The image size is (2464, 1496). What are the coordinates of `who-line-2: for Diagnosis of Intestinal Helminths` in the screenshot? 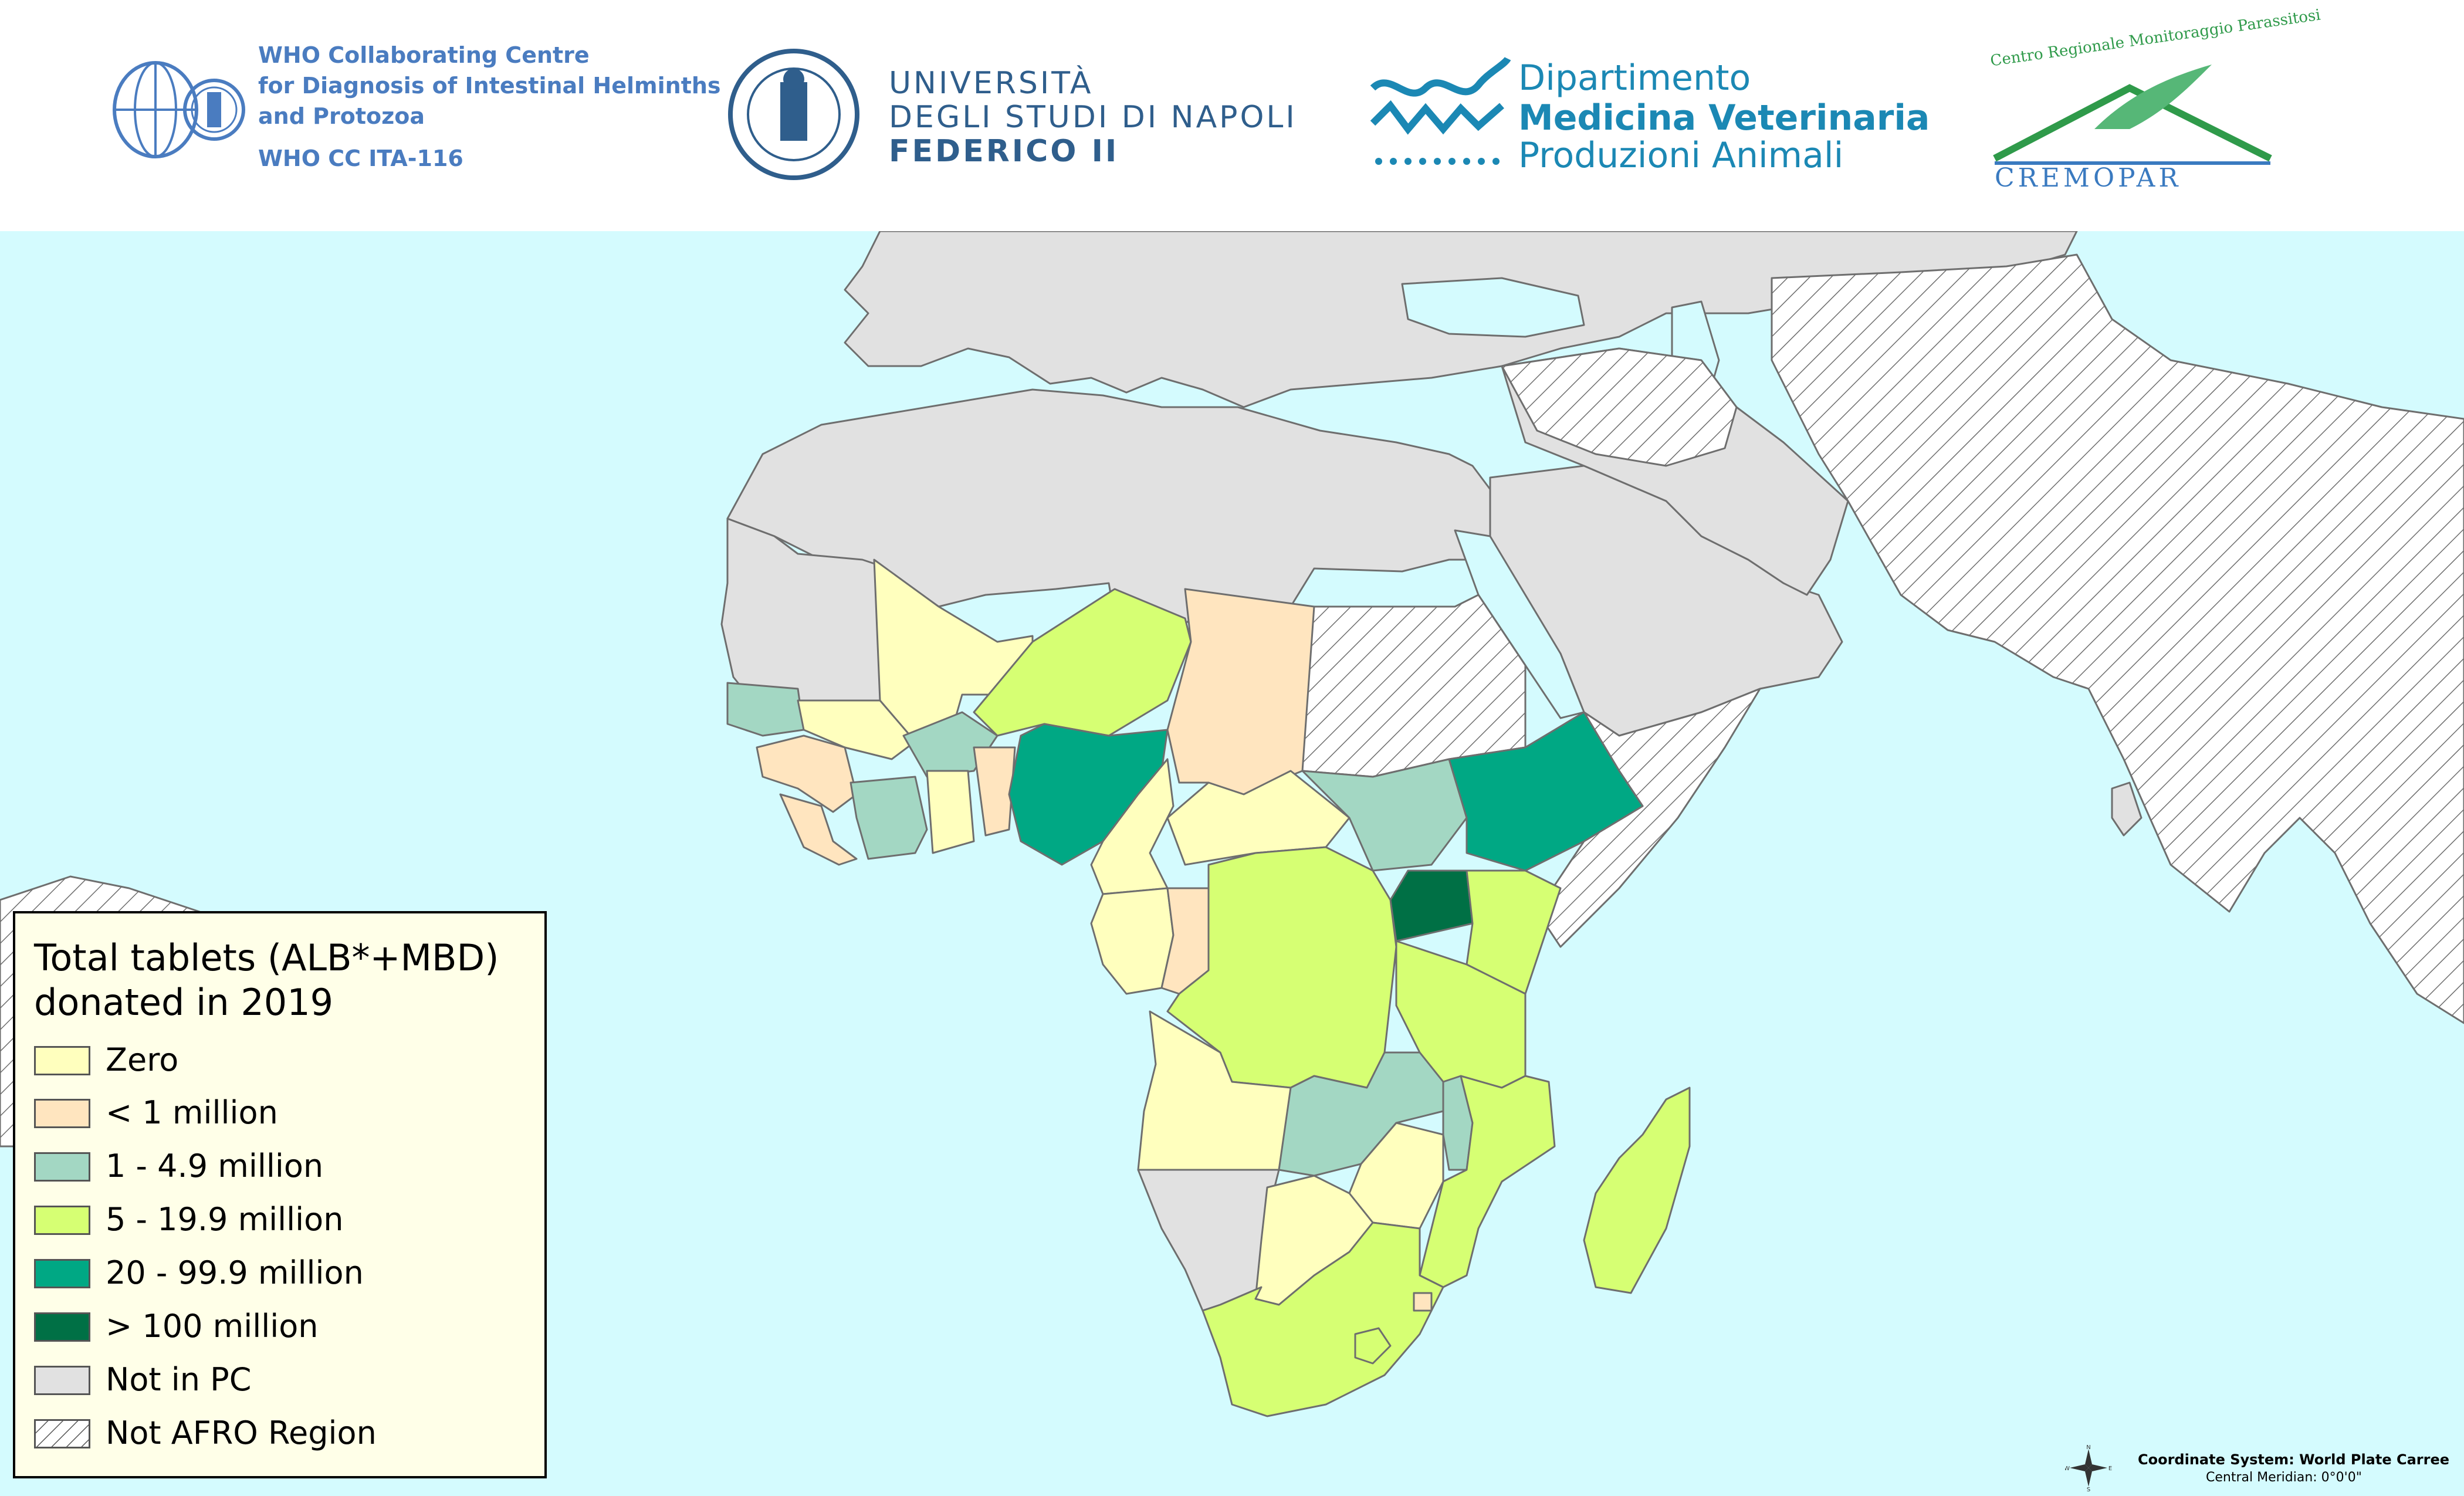 It's located at (489, 86).